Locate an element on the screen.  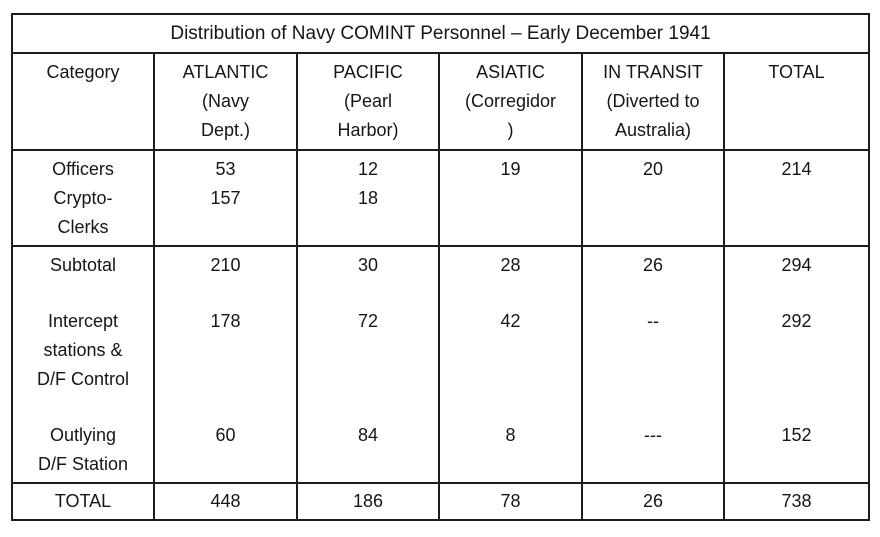
cell-category: Intercept stations & D/F Control is located at coordinates (83, 360).